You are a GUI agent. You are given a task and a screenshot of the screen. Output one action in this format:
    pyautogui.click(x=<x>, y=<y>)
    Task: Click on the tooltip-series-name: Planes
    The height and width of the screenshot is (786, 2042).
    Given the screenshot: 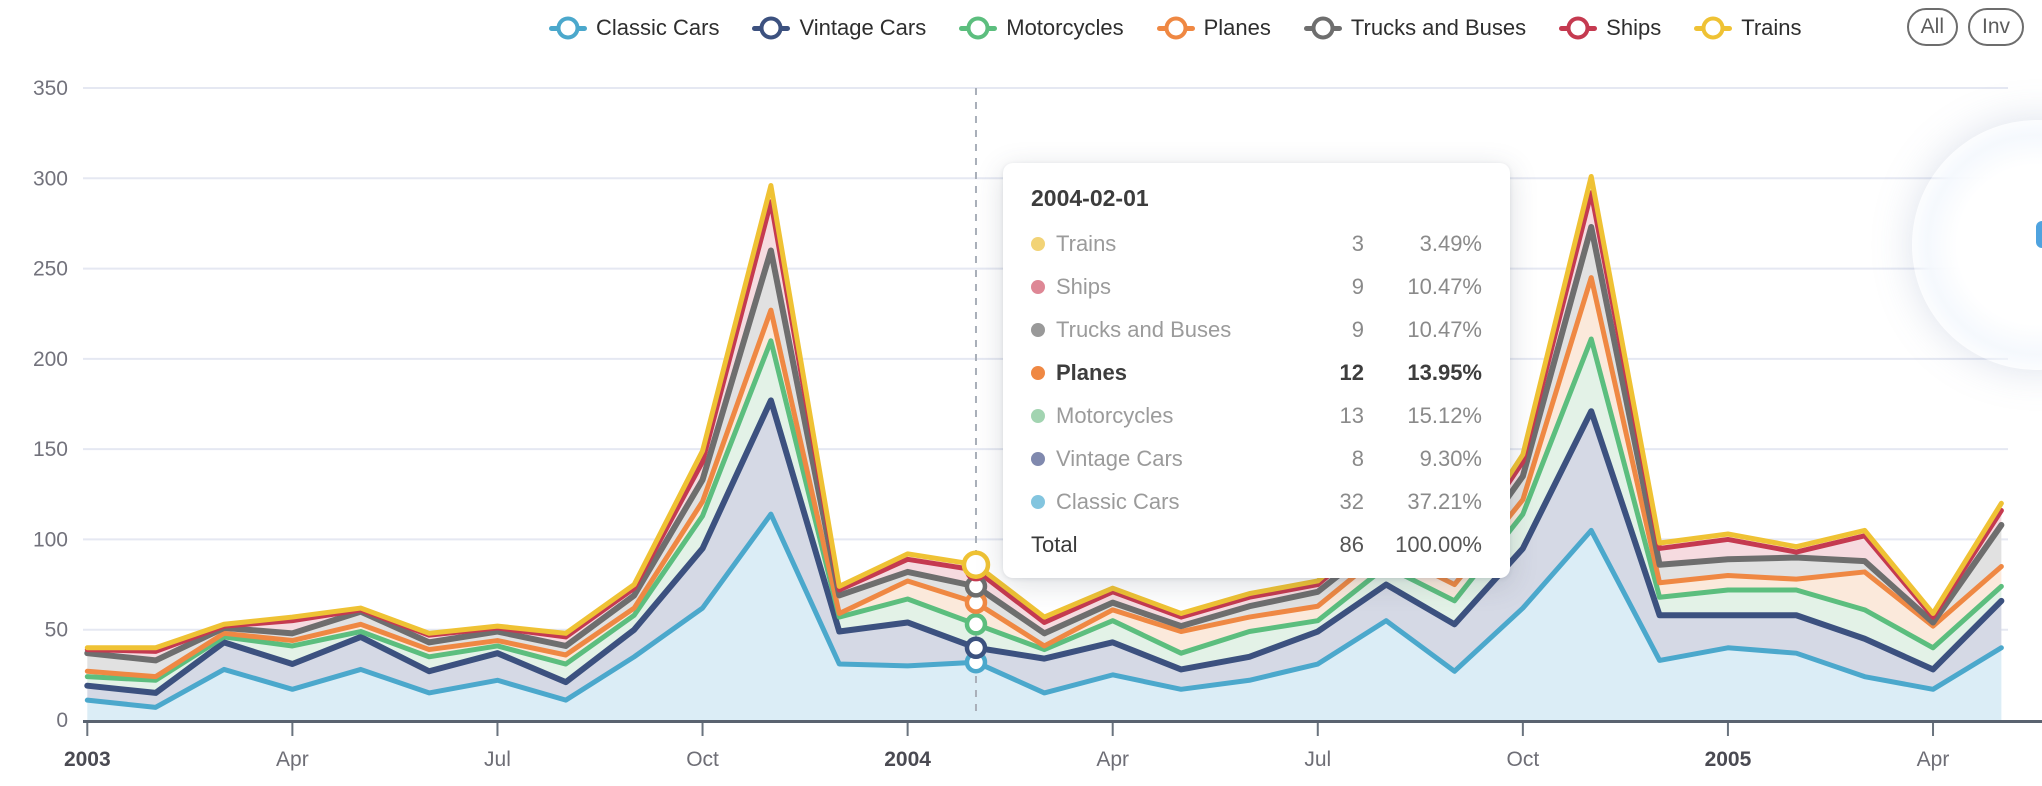 What is the action you would take?
    pyautogui.click(x=1091, y=372)
    